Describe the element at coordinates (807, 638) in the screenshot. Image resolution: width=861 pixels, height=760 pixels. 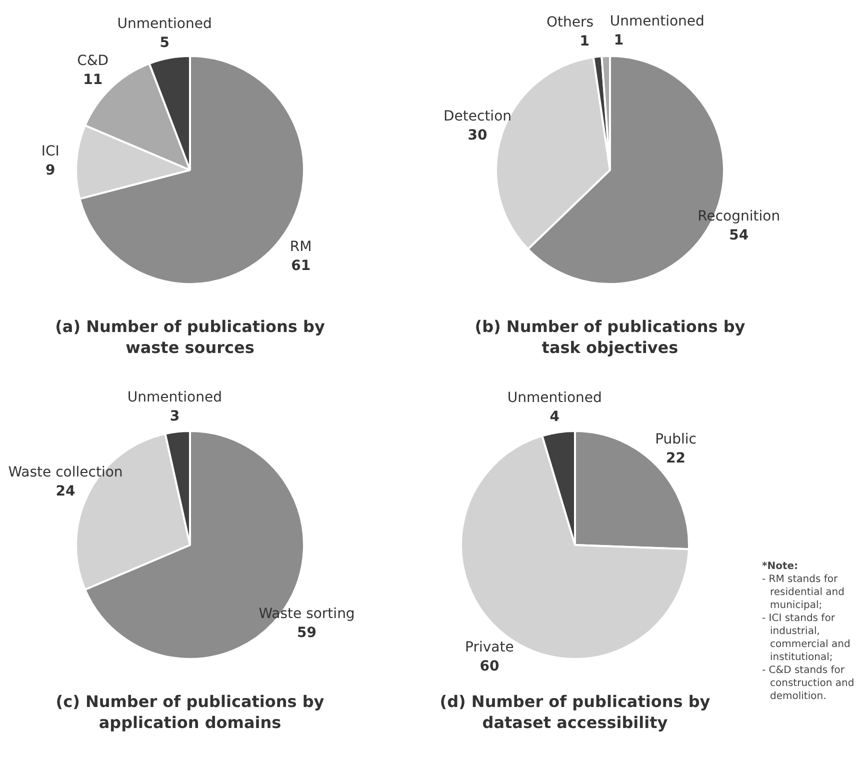
I see `text: - ICI stands for industrial, commercial and institutional;` at that location.